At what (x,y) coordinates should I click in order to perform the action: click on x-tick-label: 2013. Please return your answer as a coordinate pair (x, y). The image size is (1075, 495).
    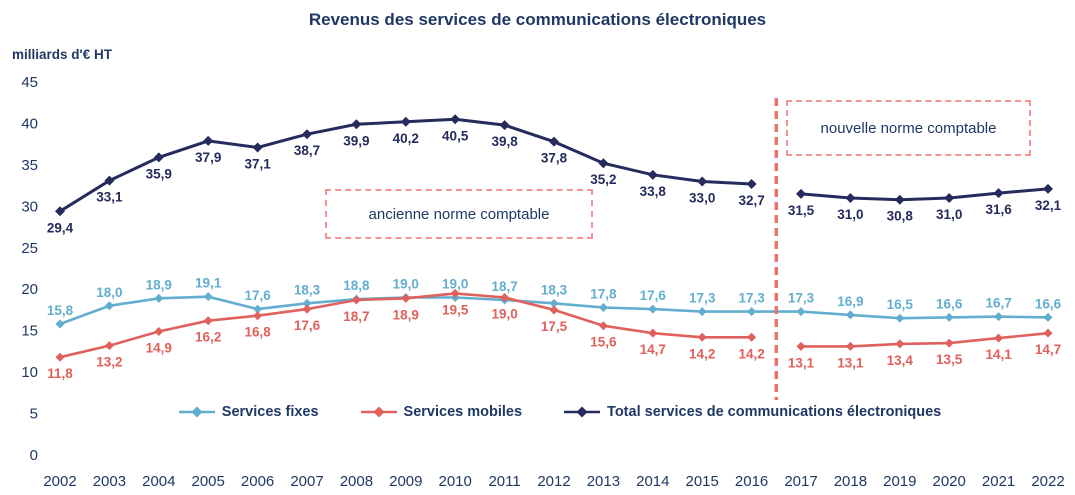
    Looking at the image, I should click on (603, 481).